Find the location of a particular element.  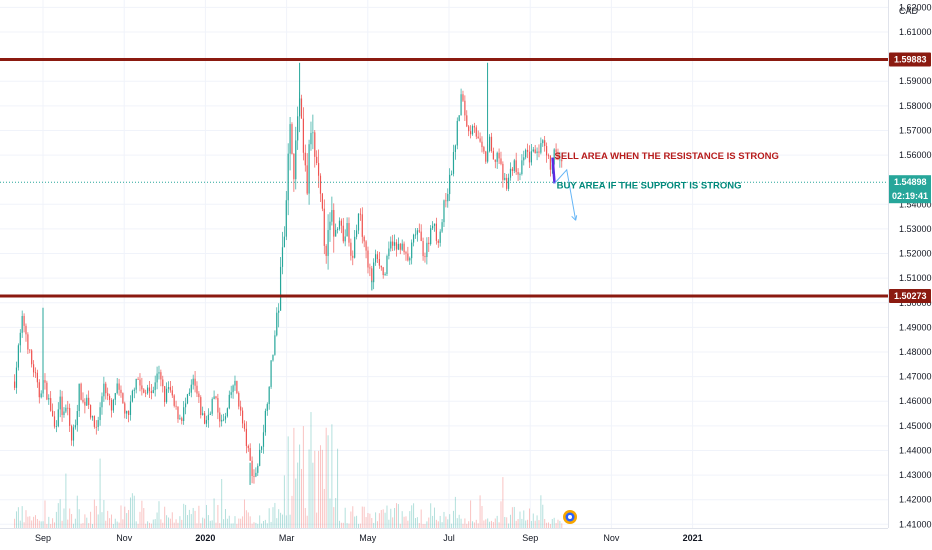

sell-annotation: SELL AREA WHEN THE RESISTANCE IS STRONG is located at coordinates (667, 156).